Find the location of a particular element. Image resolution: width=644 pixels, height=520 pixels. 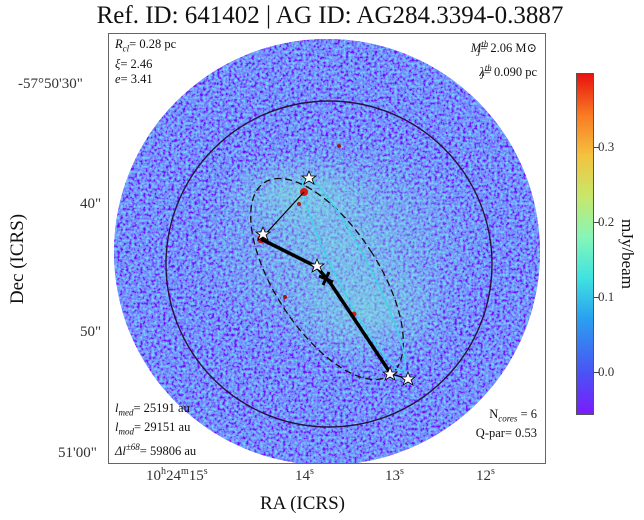

colorbar-tick-label: 0.2 is located at coordinates (606, 221).